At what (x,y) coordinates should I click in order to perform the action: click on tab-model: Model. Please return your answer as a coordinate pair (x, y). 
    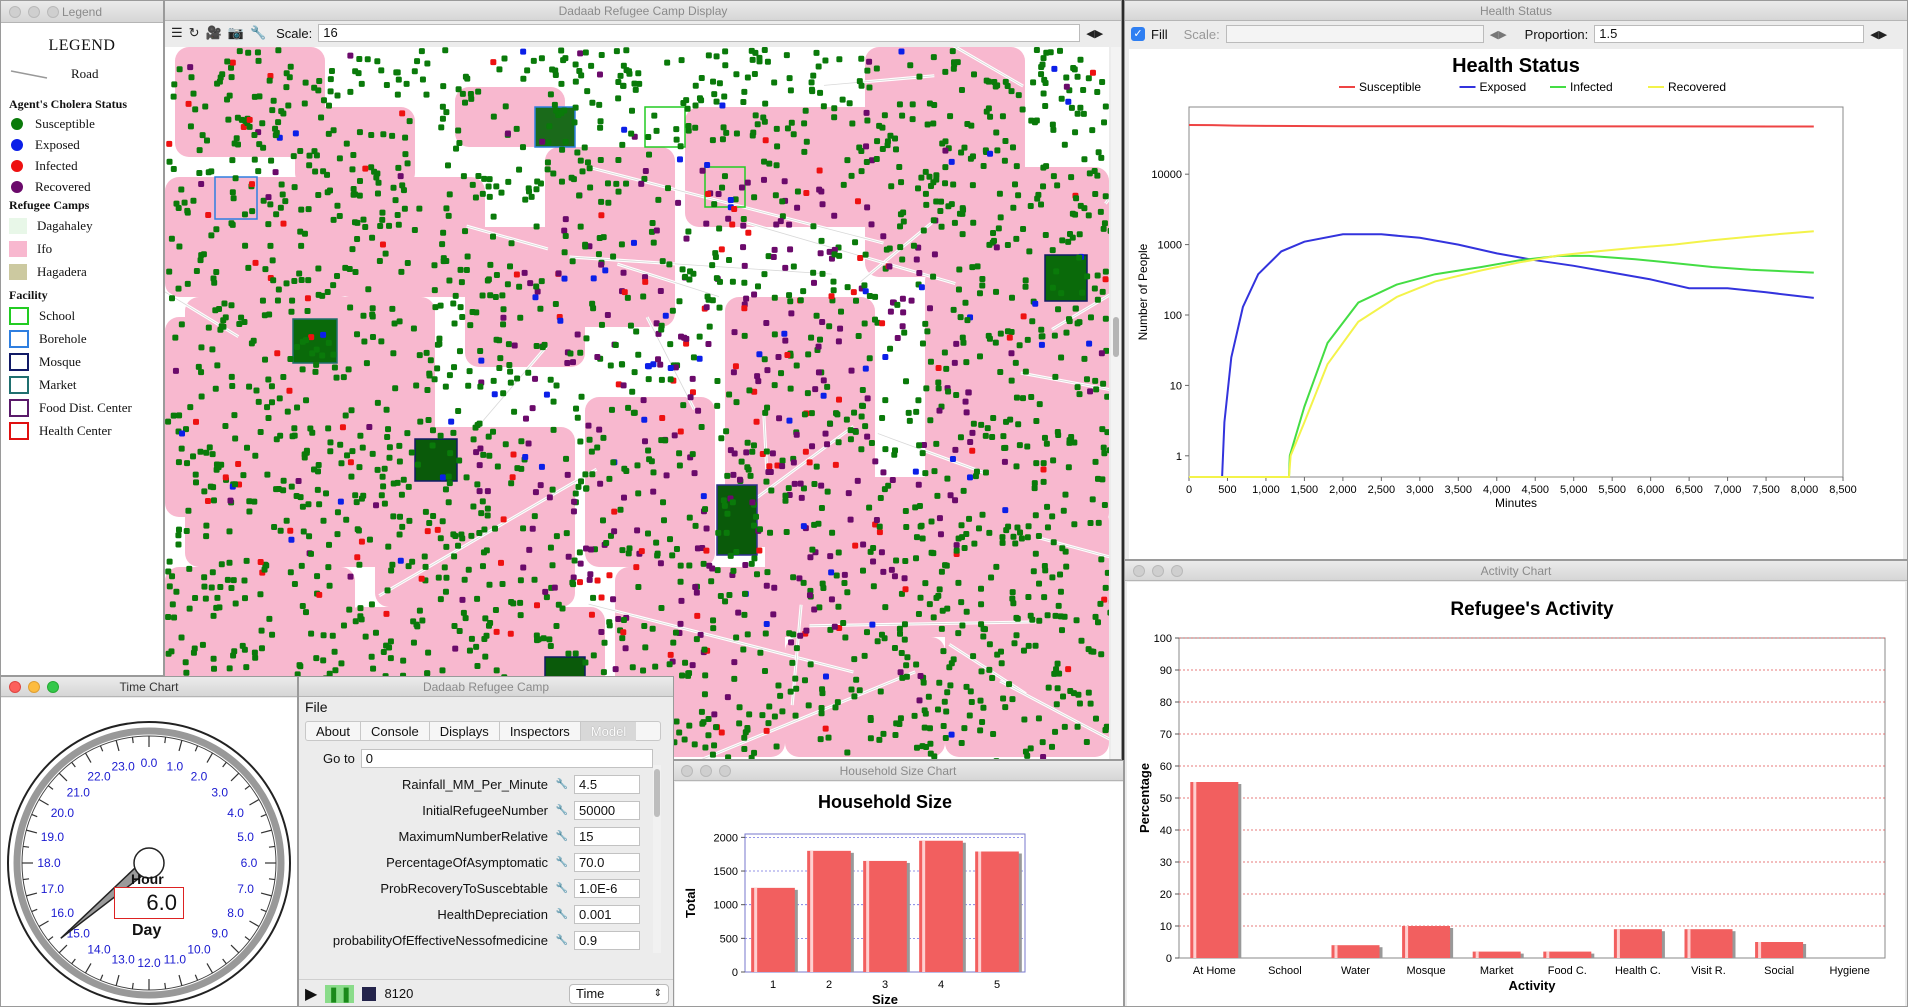
    Looking at the image, I should click on (608, 731).